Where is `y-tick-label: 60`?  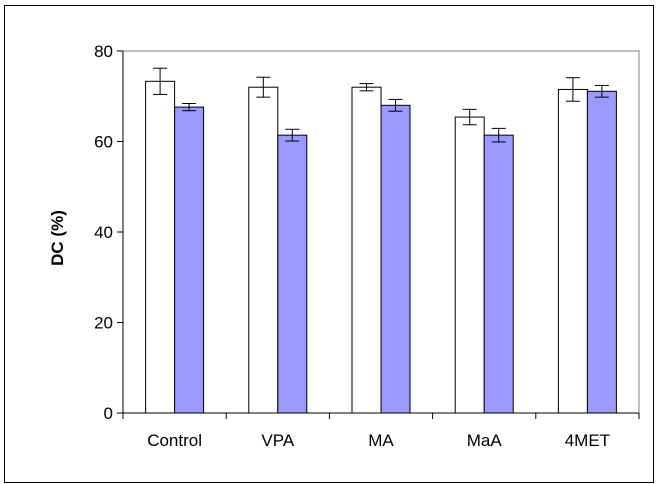 y-tick-label: 60 is located at coordinates (103, 142).